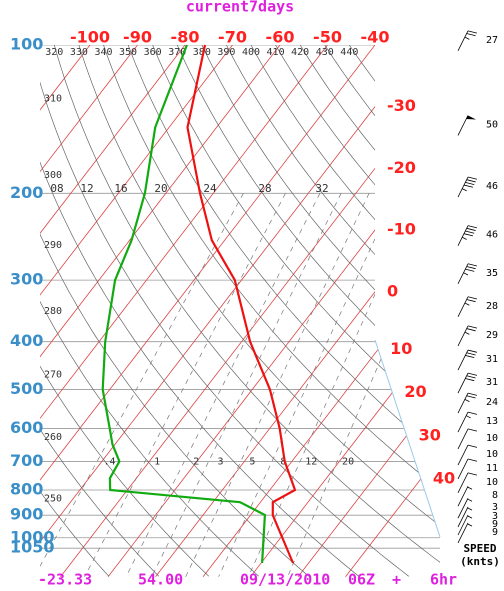 The height and width of the screenshot is (591, 504). Describe the element at coordinates (86, 188) in the screenshot. I see `upper-label: 12` at that location.